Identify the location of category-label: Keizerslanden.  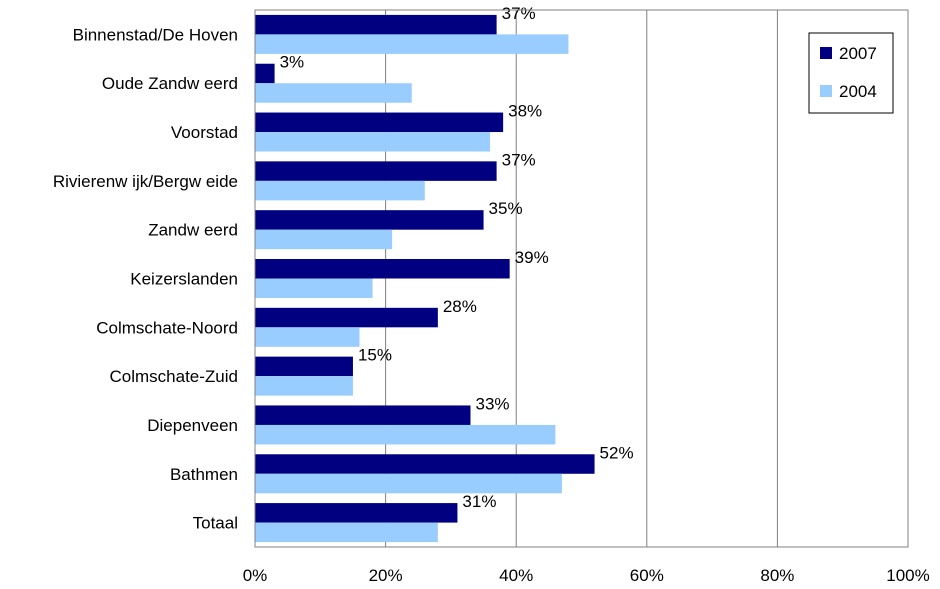
(184, 279).